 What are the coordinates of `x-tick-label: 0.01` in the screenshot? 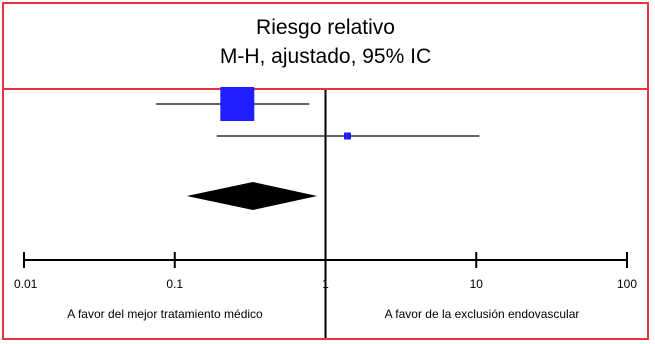 It's located at (26, 284).